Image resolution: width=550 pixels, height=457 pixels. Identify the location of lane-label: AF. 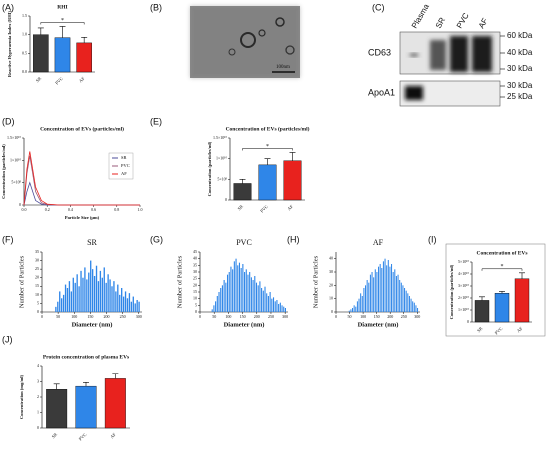
(483, 23).